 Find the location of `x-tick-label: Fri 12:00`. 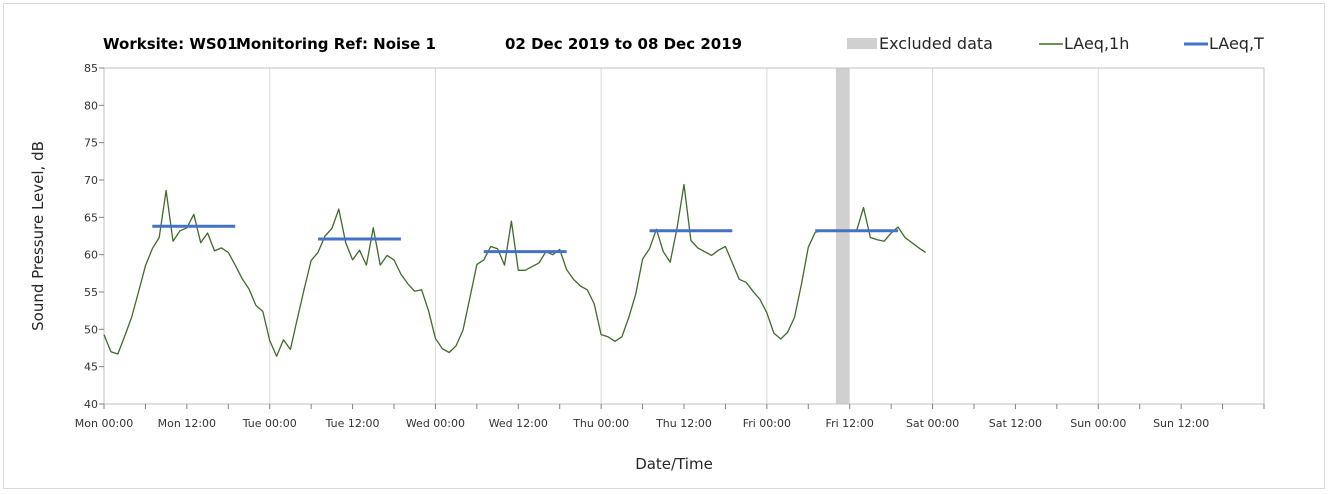

x-tick-label: Fri 12:00 is located at coordinates (850, 423).